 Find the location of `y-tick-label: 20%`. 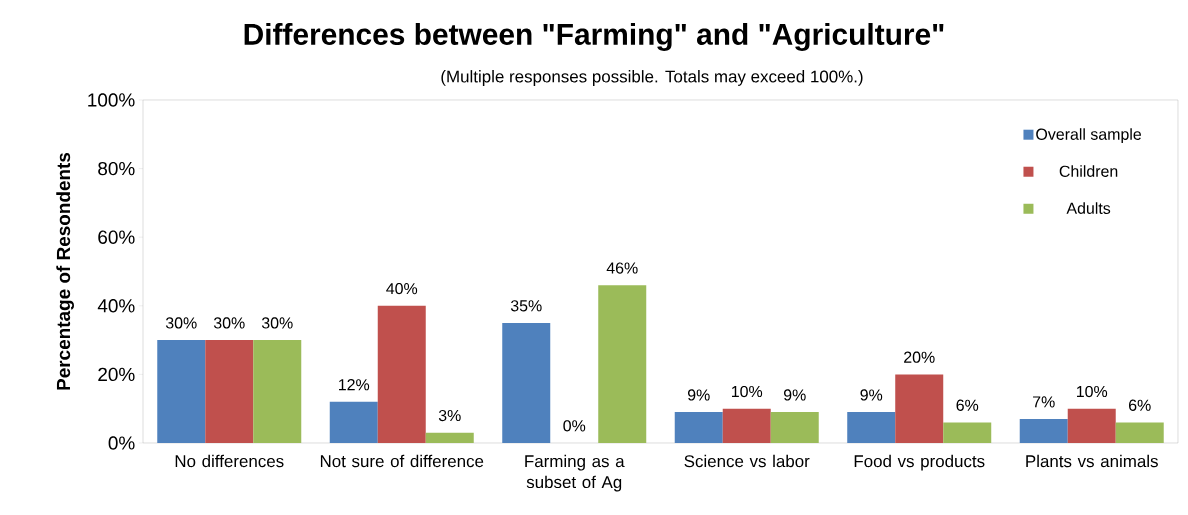

y-tick-label: 20% is located at coordinates (116, 374).